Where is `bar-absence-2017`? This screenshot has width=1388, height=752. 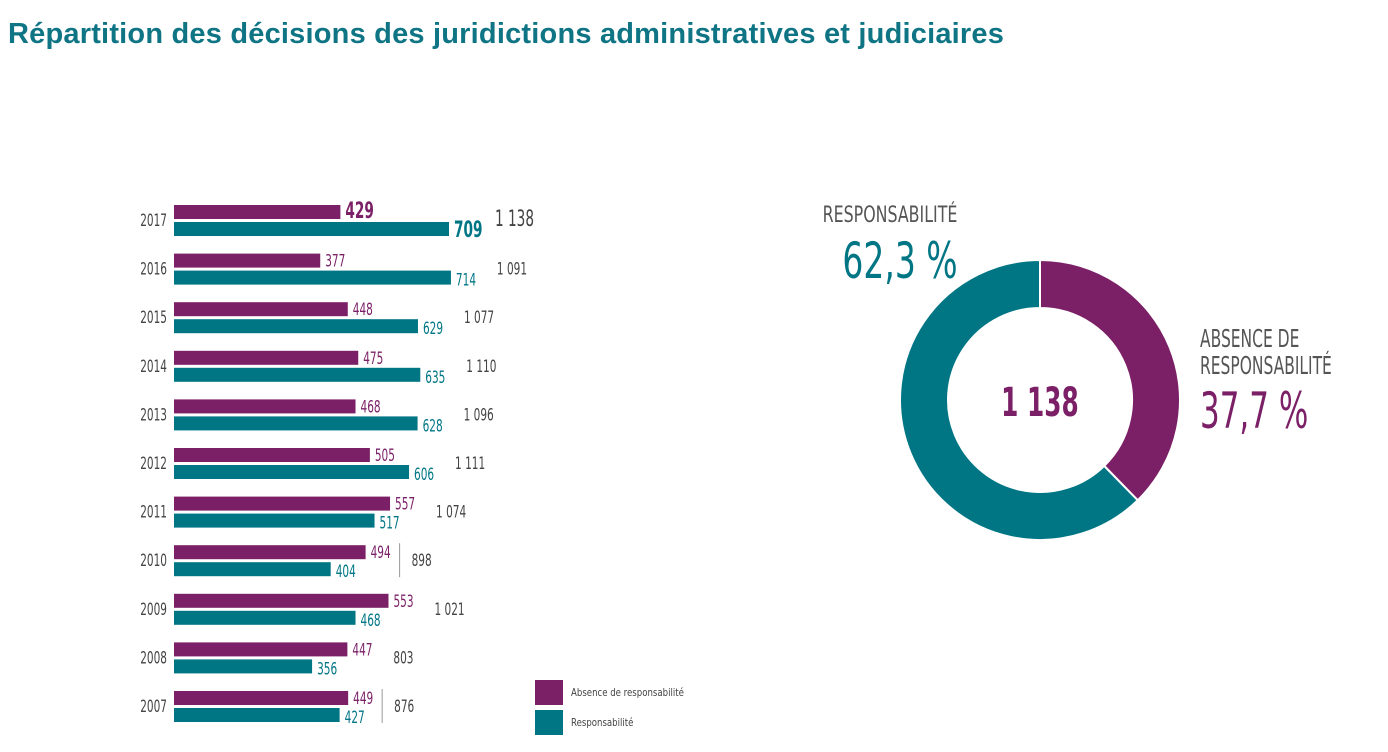
bar-absence-2017 is located at coordinates (257, 212).